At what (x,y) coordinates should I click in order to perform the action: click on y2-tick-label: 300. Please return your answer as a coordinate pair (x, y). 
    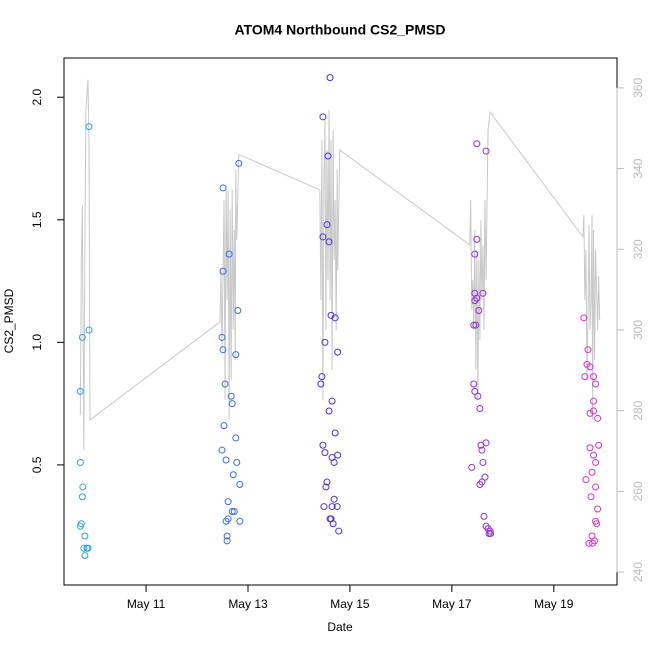
    Looking at the image, I should click on (638, 330).